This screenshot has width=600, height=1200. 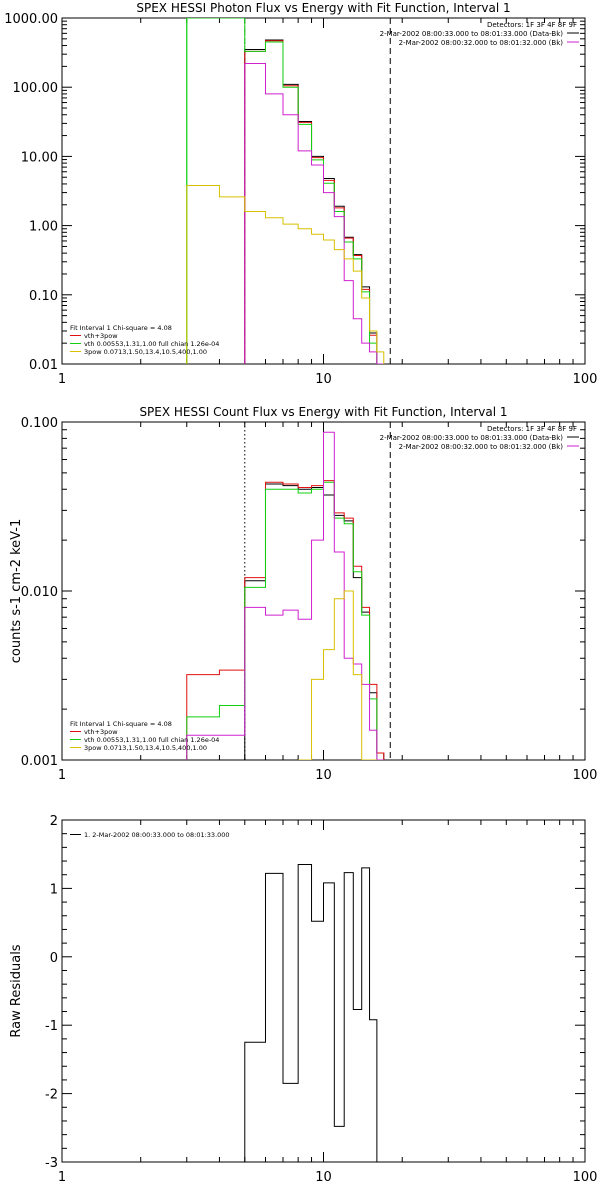 What do you see at coordinates (51, 1026) in the screenshot?
I see `y-tick-label: -1` at bounding box center [51, 1026].